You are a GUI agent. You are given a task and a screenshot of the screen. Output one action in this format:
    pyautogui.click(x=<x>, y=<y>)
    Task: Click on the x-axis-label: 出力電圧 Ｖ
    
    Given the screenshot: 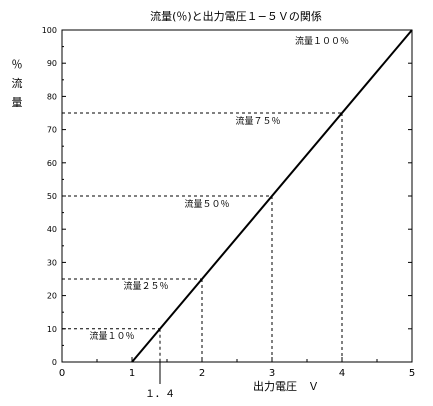 What is the action you would take?
    pyautogui.click(x=286, y=386)
    